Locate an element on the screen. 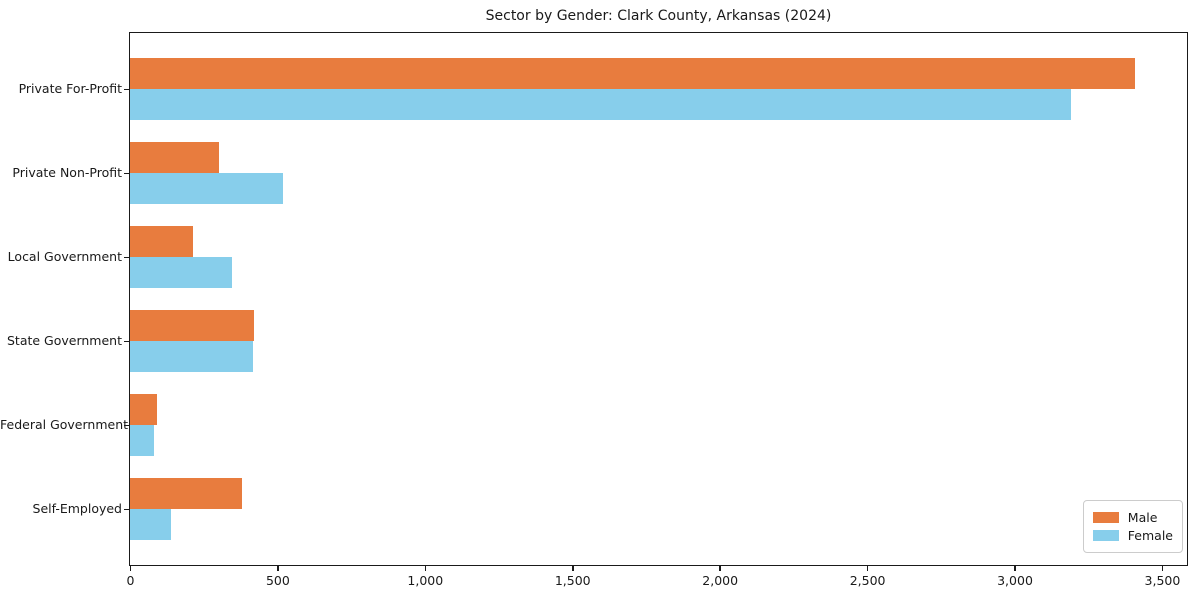  bar-female-state-government is located at coordinates (192, 356).